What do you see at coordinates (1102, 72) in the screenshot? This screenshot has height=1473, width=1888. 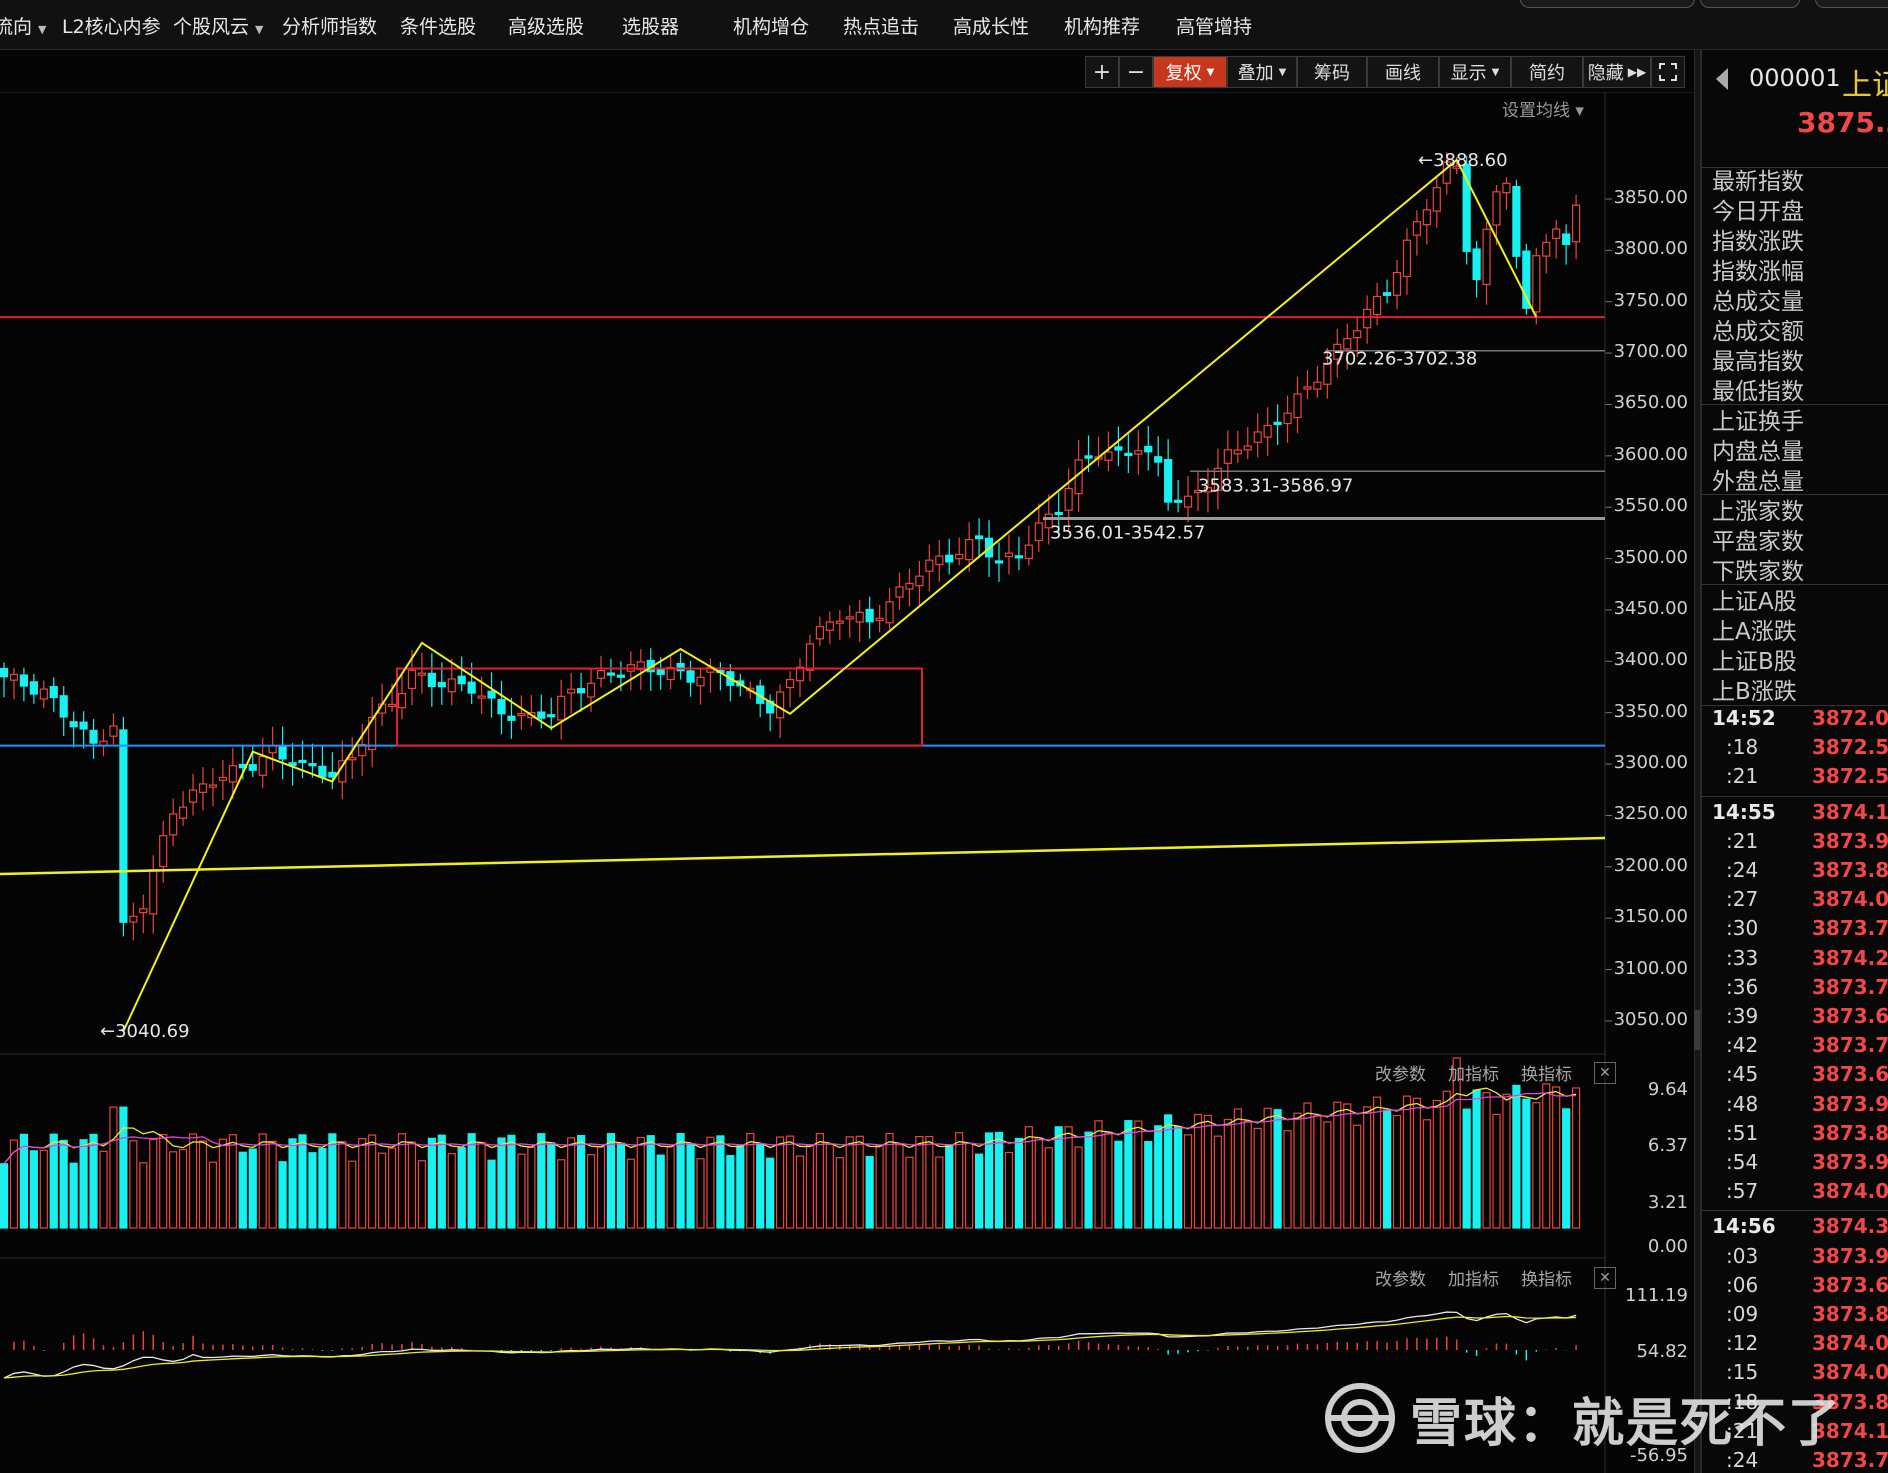 I see `zoom-in-button: +` at bounding box center [1102, 72].